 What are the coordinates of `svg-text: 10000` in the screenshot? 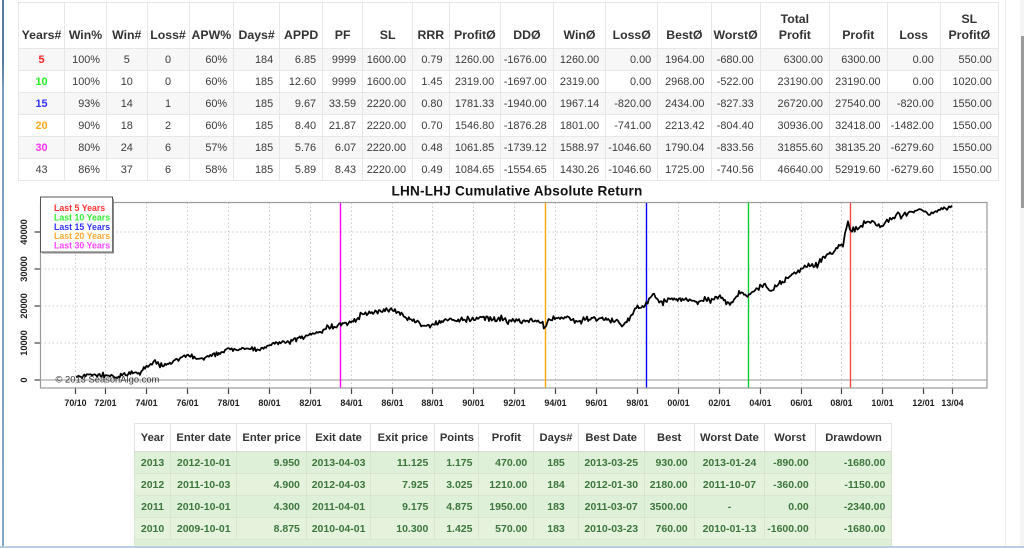 It's located at (24, 343).